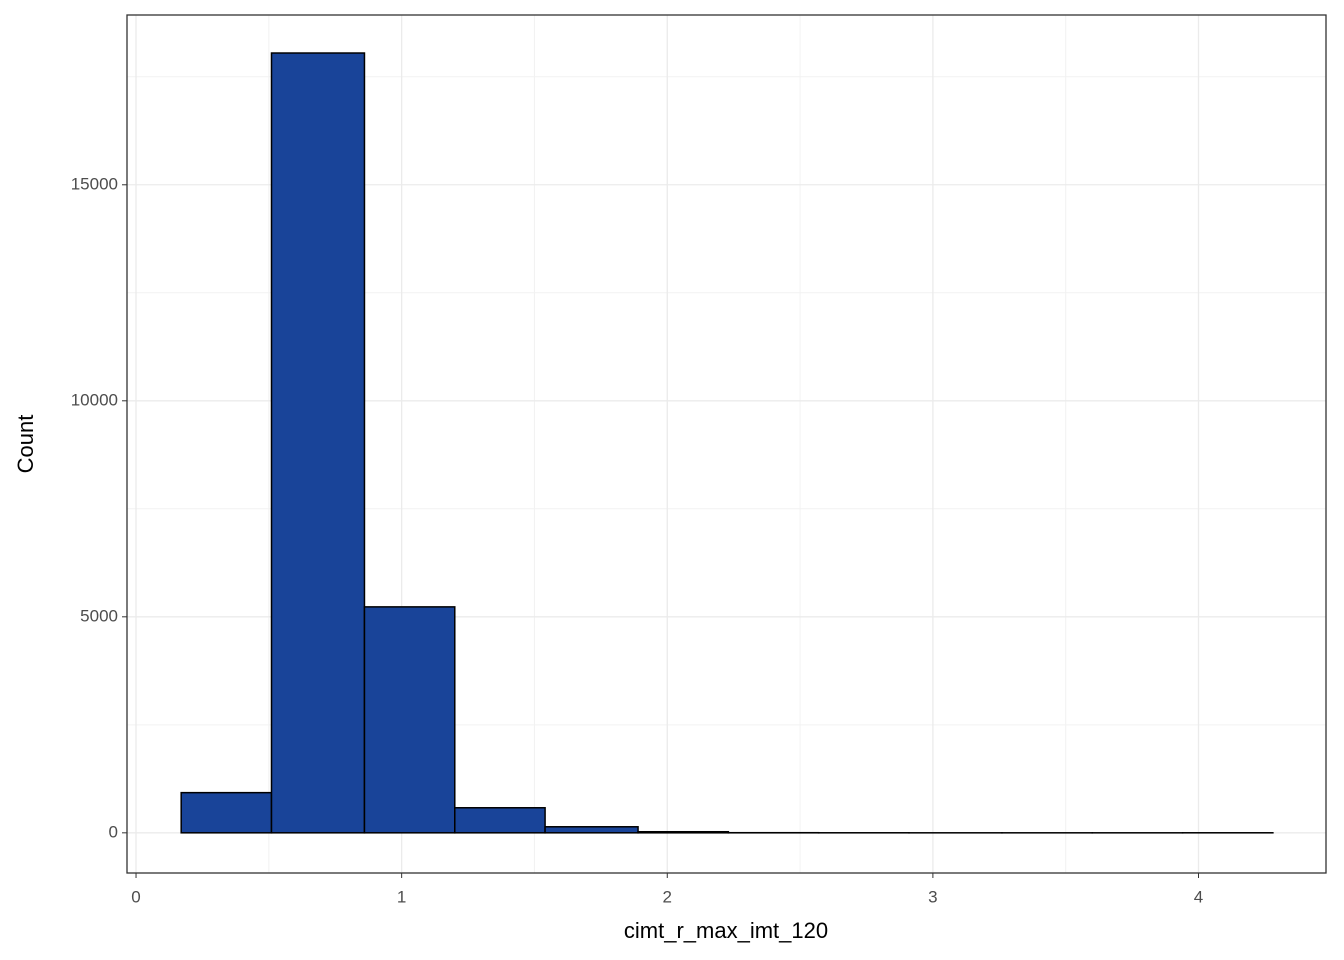 Image resolution: width=1344 pixels, height=960 pixels. Describe the element at coordinates (94, 183) in the screenshot. I see `y-tick-label: 15000` at that location.